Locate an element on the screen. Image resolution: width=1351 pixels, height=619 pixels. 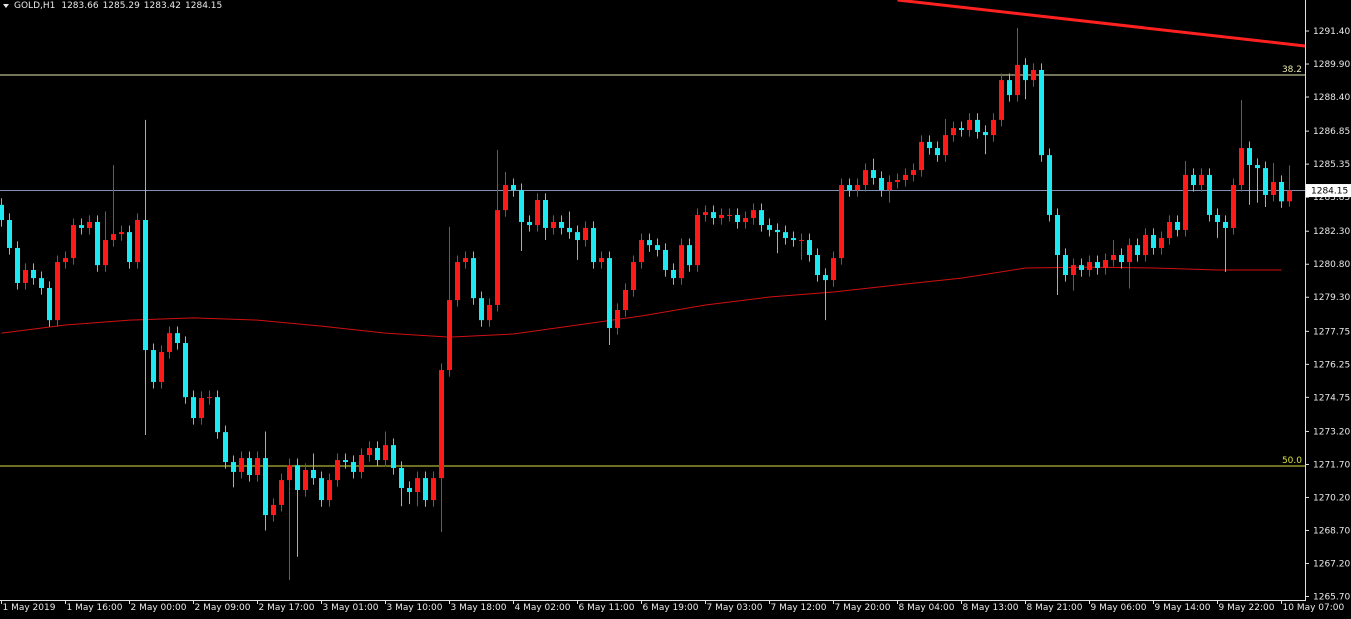
x-tick-label: 9 May 14:00 is located at coordinates (1183, 608).